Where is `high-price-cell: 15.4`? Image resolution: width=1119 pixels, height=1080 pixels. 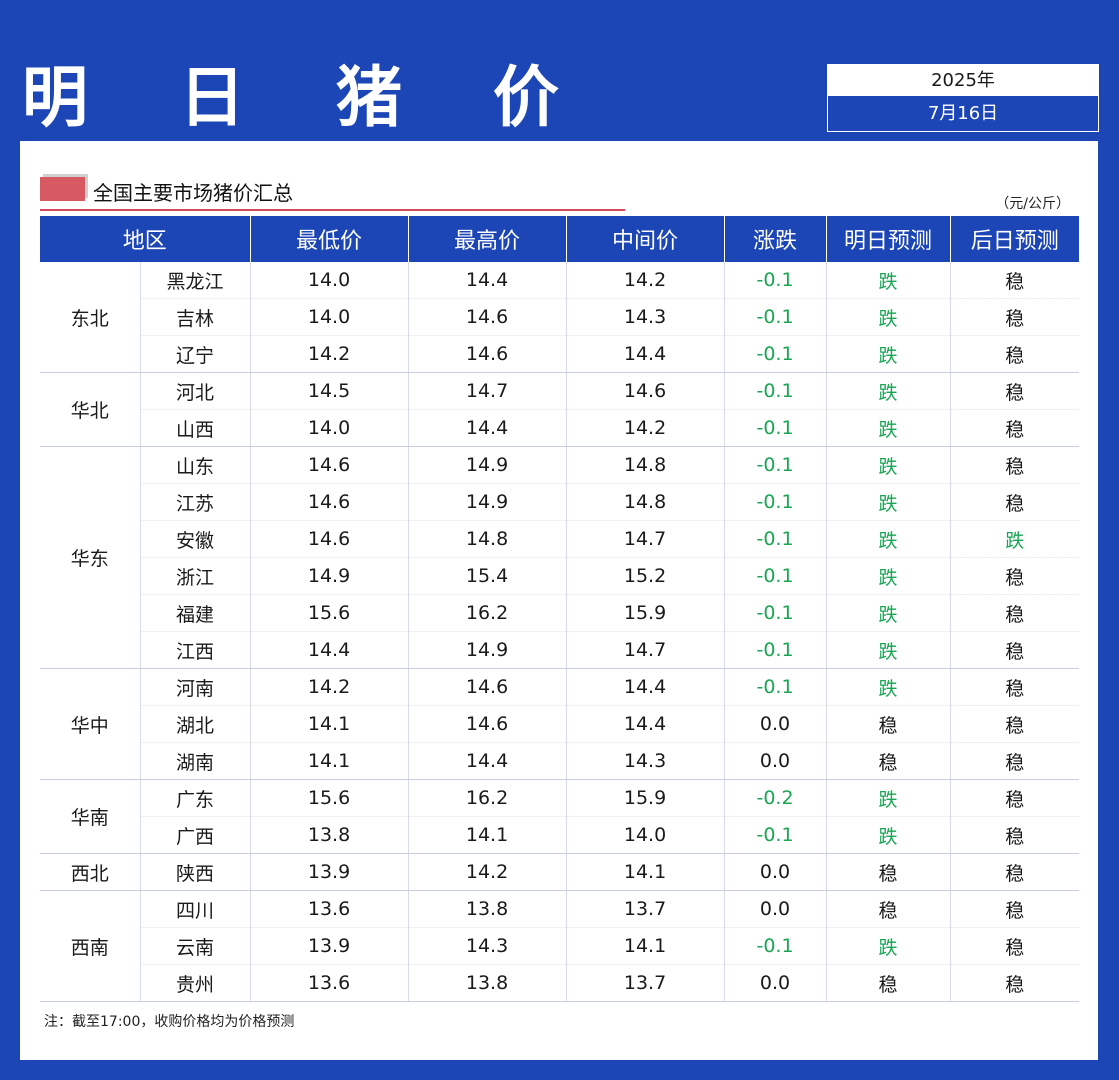
high-price-cell: 15.4 is located at coordinates (487, 576).